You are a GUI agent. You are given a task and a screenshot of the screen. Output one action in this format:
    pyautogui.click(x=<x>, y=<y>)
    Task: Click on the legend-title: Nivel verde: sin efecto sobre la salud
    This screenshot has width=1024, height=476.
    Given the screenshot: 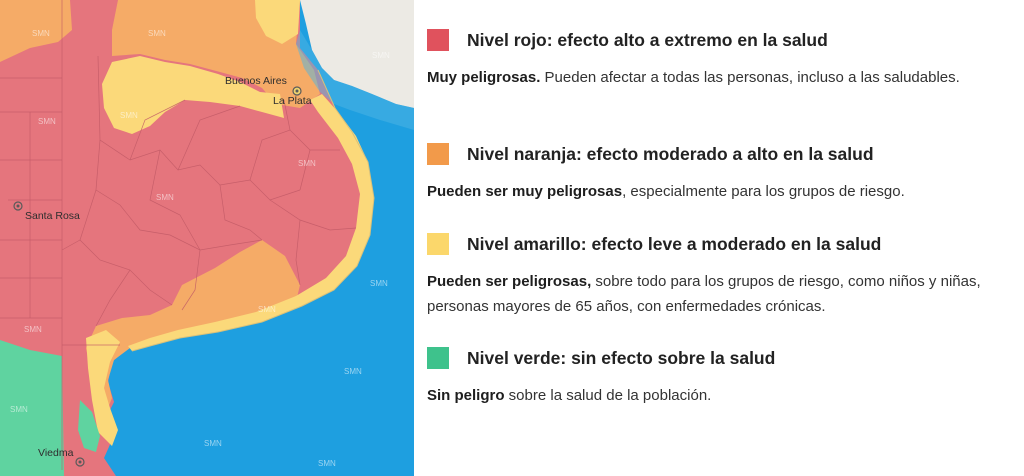 What is the action you would take?
    pyautogui.click(x=621, y=357)
    